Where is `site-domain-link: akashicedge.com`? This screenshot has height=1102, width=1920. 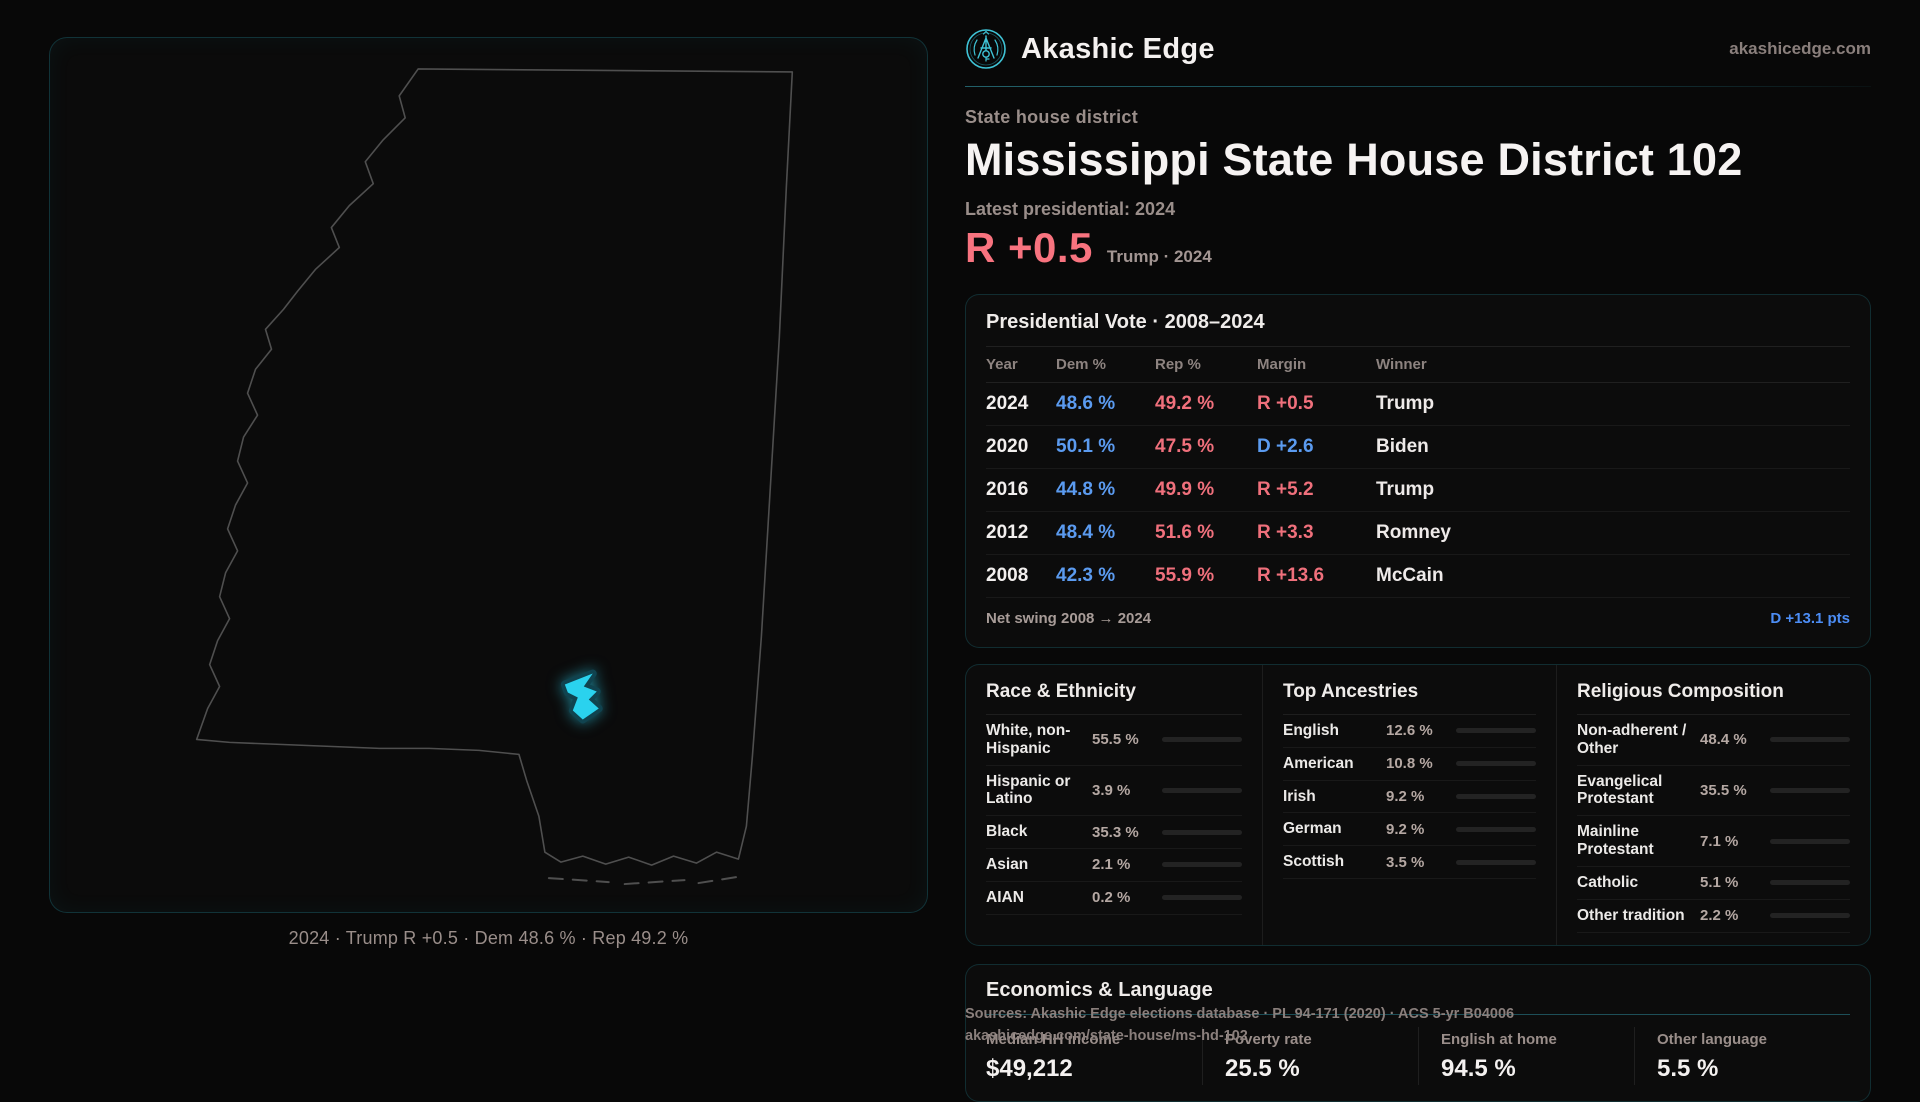 site-domain-link: akashicedge.com is located at coordinates (1800, 48).